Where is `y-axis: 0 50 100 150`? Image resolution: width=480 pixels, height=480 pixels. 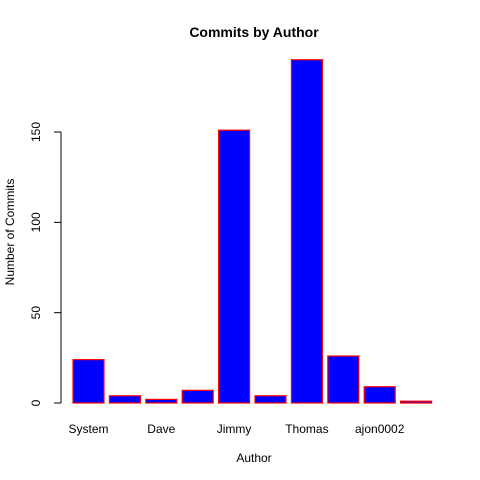 y-axis: 0 50 100 150 is located at coordinates (45, 264).